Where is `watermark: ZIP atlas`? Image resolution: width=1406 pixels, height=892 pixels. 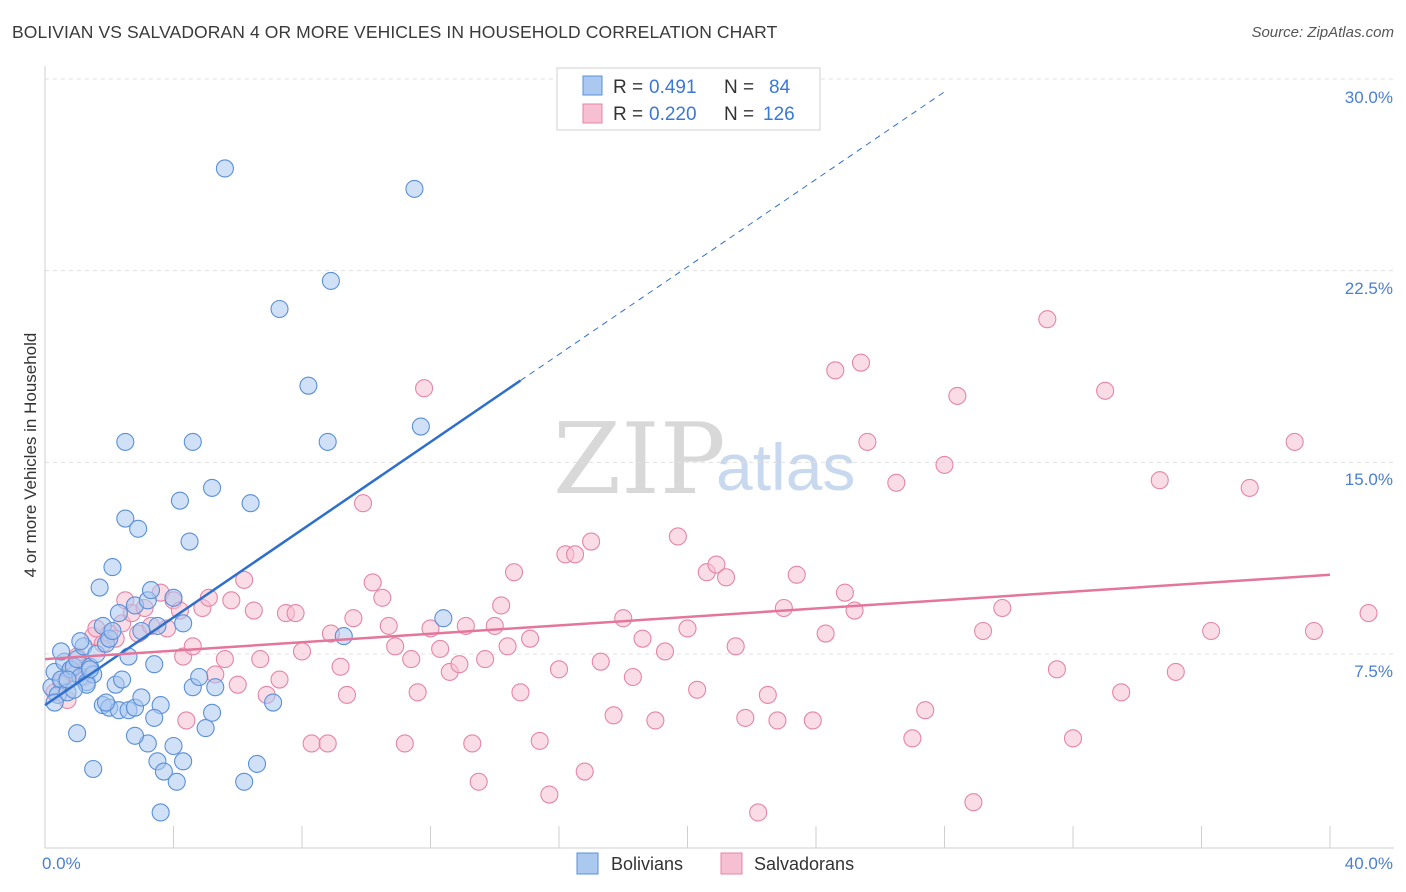
watermark: ZIP atlas is located at coordinates (704, 460).